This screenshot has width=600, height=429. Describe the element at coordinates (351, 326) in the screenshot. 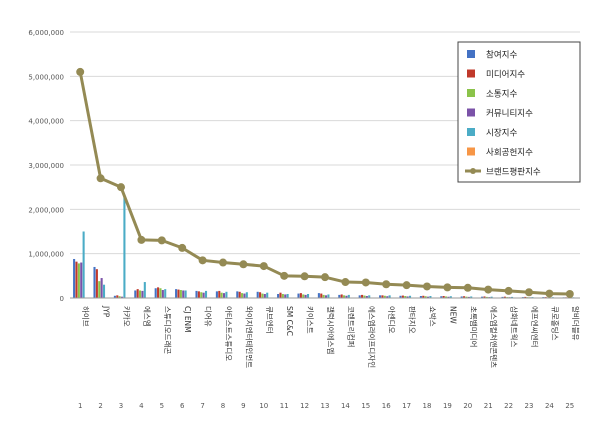

I see `x-tick-label: 코렌트리컴퍼` at that location.